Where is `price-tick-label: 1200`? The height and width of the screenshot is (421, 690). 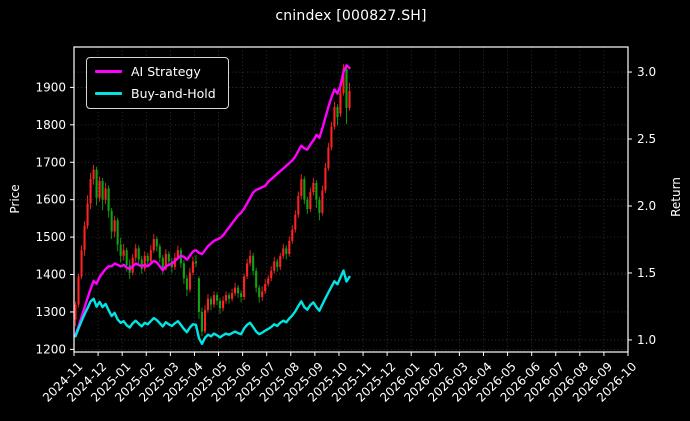 price-tick-label: 1200 is located at coordinates (50, 349).